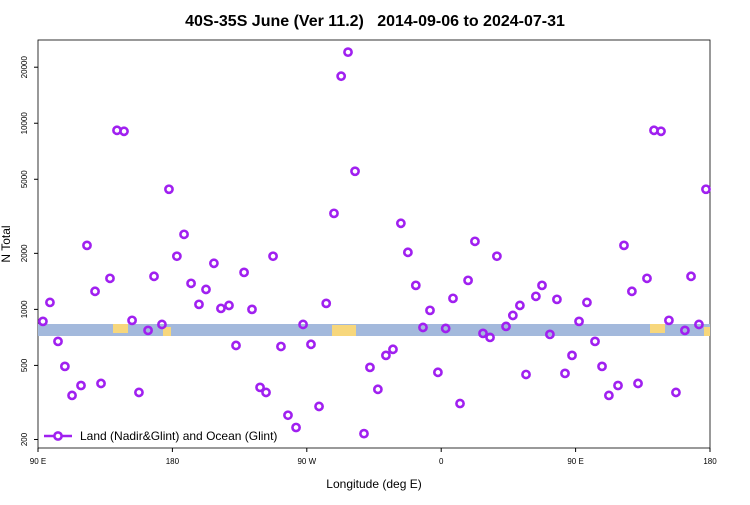  Describe the element at coordinates (24, 179) in the screenshot. I see `y-tick-label: 5000` at that location.